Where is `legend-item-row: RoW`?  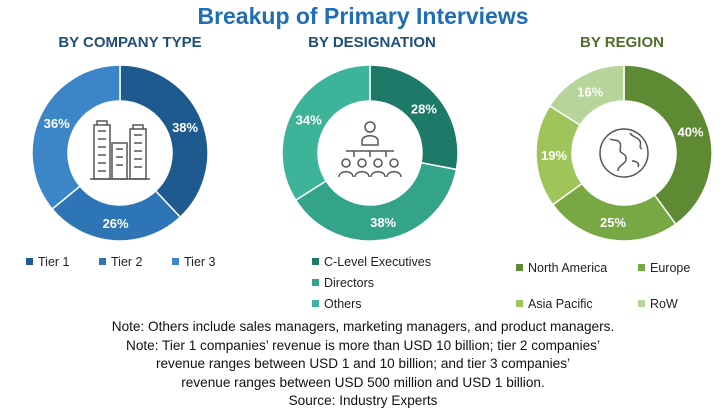
legend-item-row: RoW is located at coordinates (658, 304).